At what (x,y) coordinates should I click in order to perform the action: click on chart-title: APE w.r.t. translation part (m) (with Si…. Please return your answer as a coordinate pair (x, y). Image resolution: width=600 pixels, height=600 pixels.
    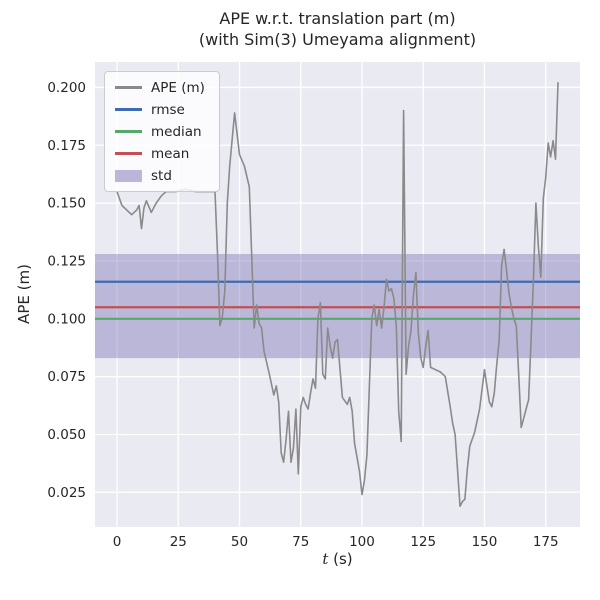
    Looking at the image, I should click on (337, 30).